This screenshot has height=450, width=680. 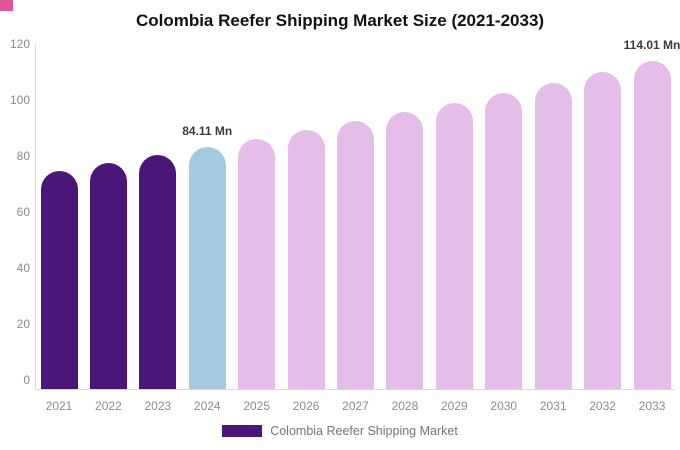 I want to click on x-axis-tick-label-2023: 2023, so click(x=158, y=406).